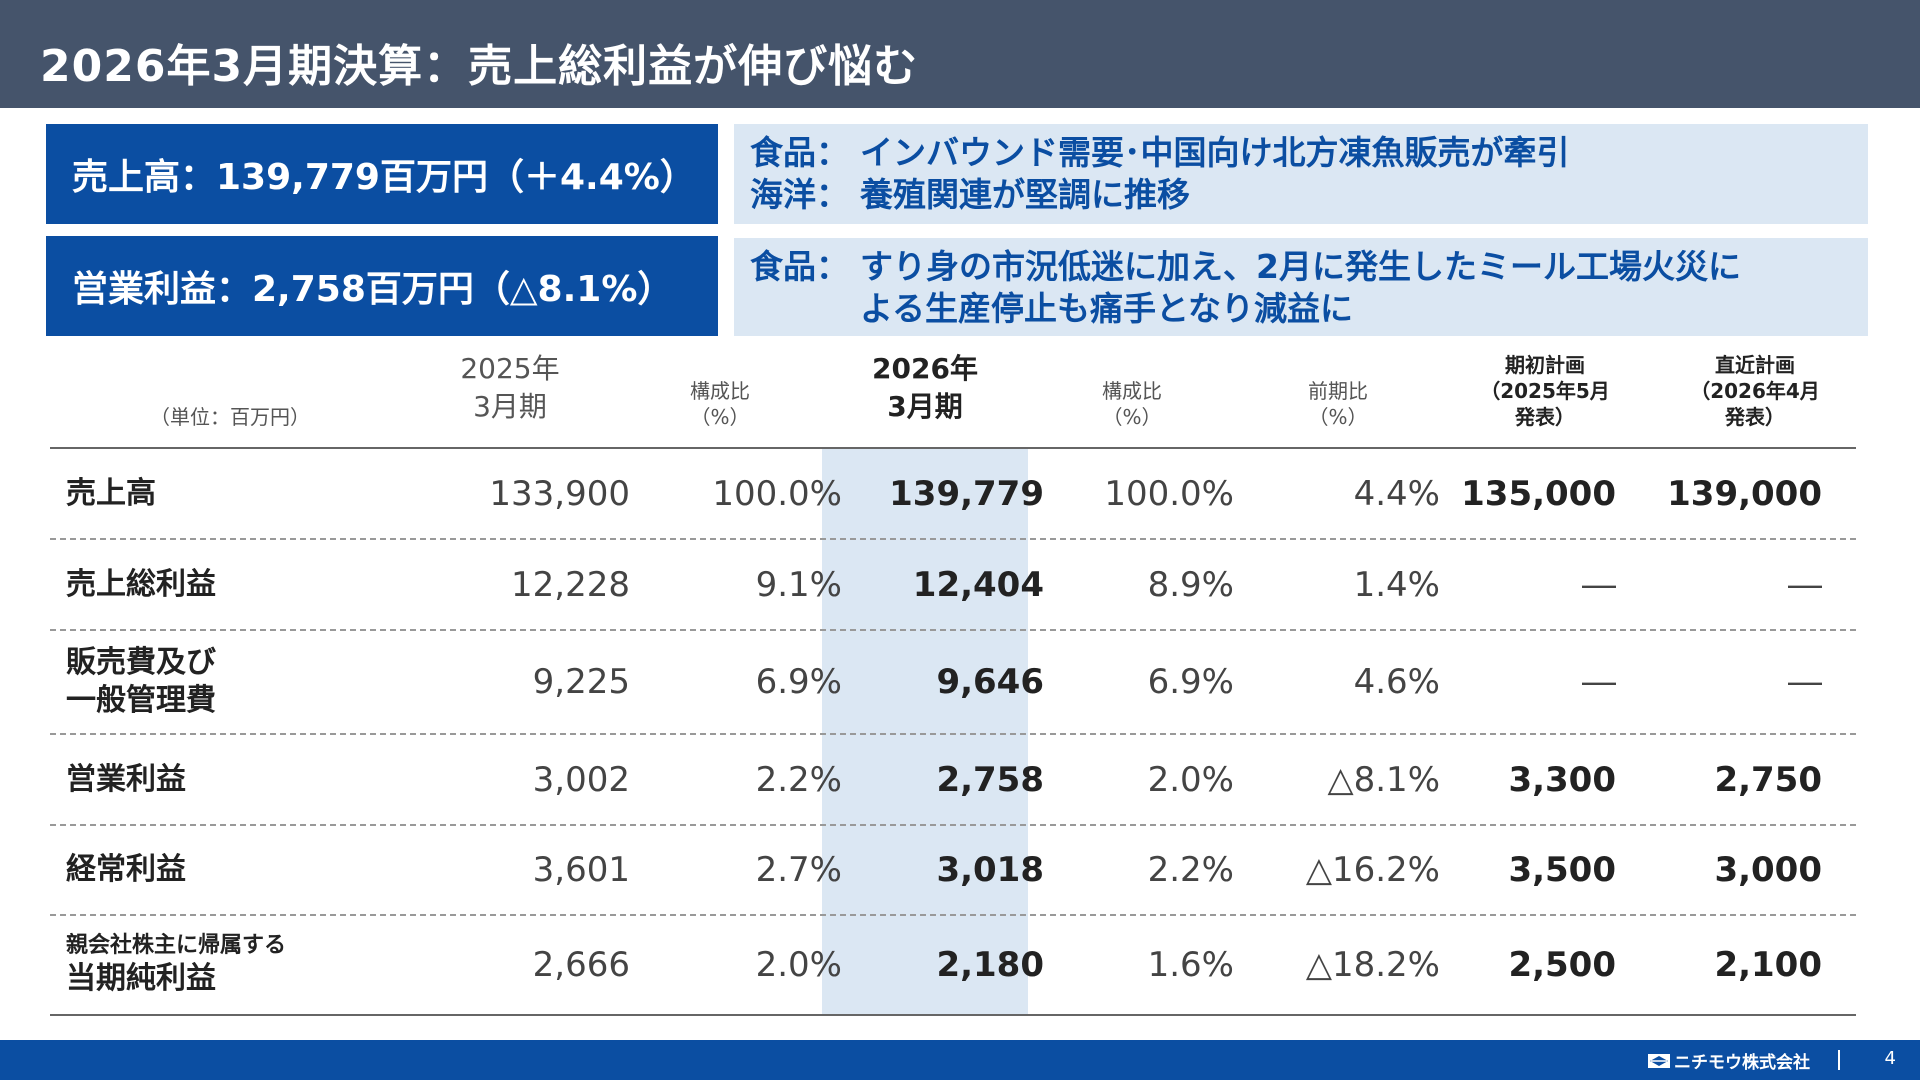 This screenshot has height=1080, width=1920. Describe the element at coordinates (1538, 493) in the screenshot. I see `initial-plan-value: 135,000` at that location.